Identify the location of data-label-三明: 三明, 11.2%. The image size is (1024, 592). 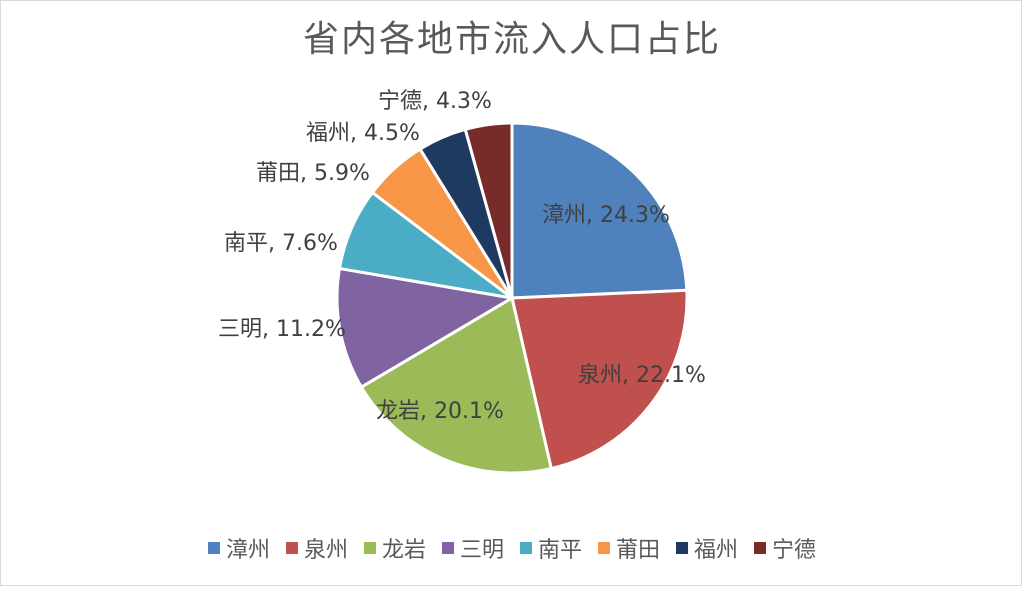
(282, 329).